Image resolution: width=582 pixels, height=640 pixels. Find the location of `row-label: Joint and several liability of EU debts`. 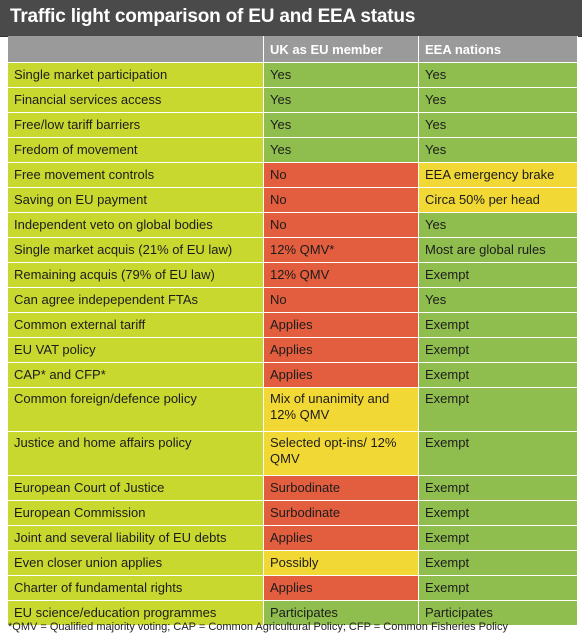

row-label: Joint and several liability of EU debts is located at coordinates (136, 538).